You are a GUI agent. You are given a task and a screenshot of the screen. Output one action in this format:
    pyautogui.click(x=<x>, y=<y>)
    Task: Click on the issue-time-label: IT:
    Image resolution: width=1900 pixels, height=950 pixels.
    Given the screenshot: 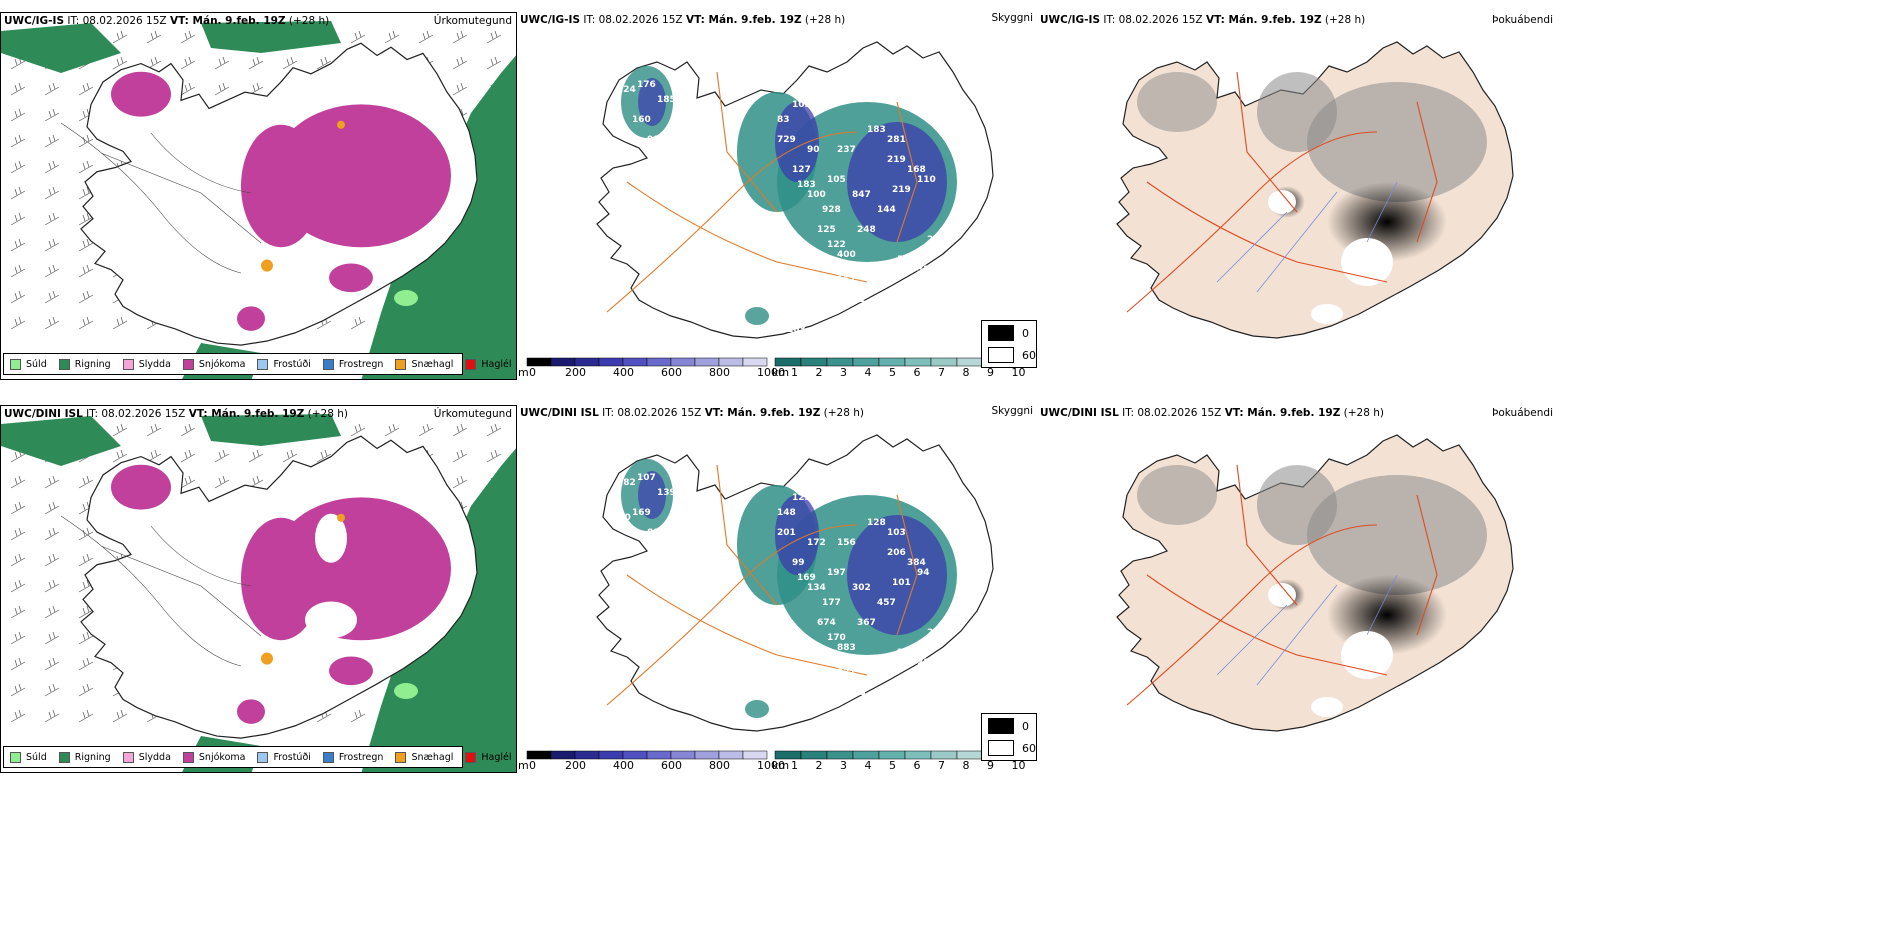 What is the action you would take?
    pyautogui.click(x=1128, y=413)
    